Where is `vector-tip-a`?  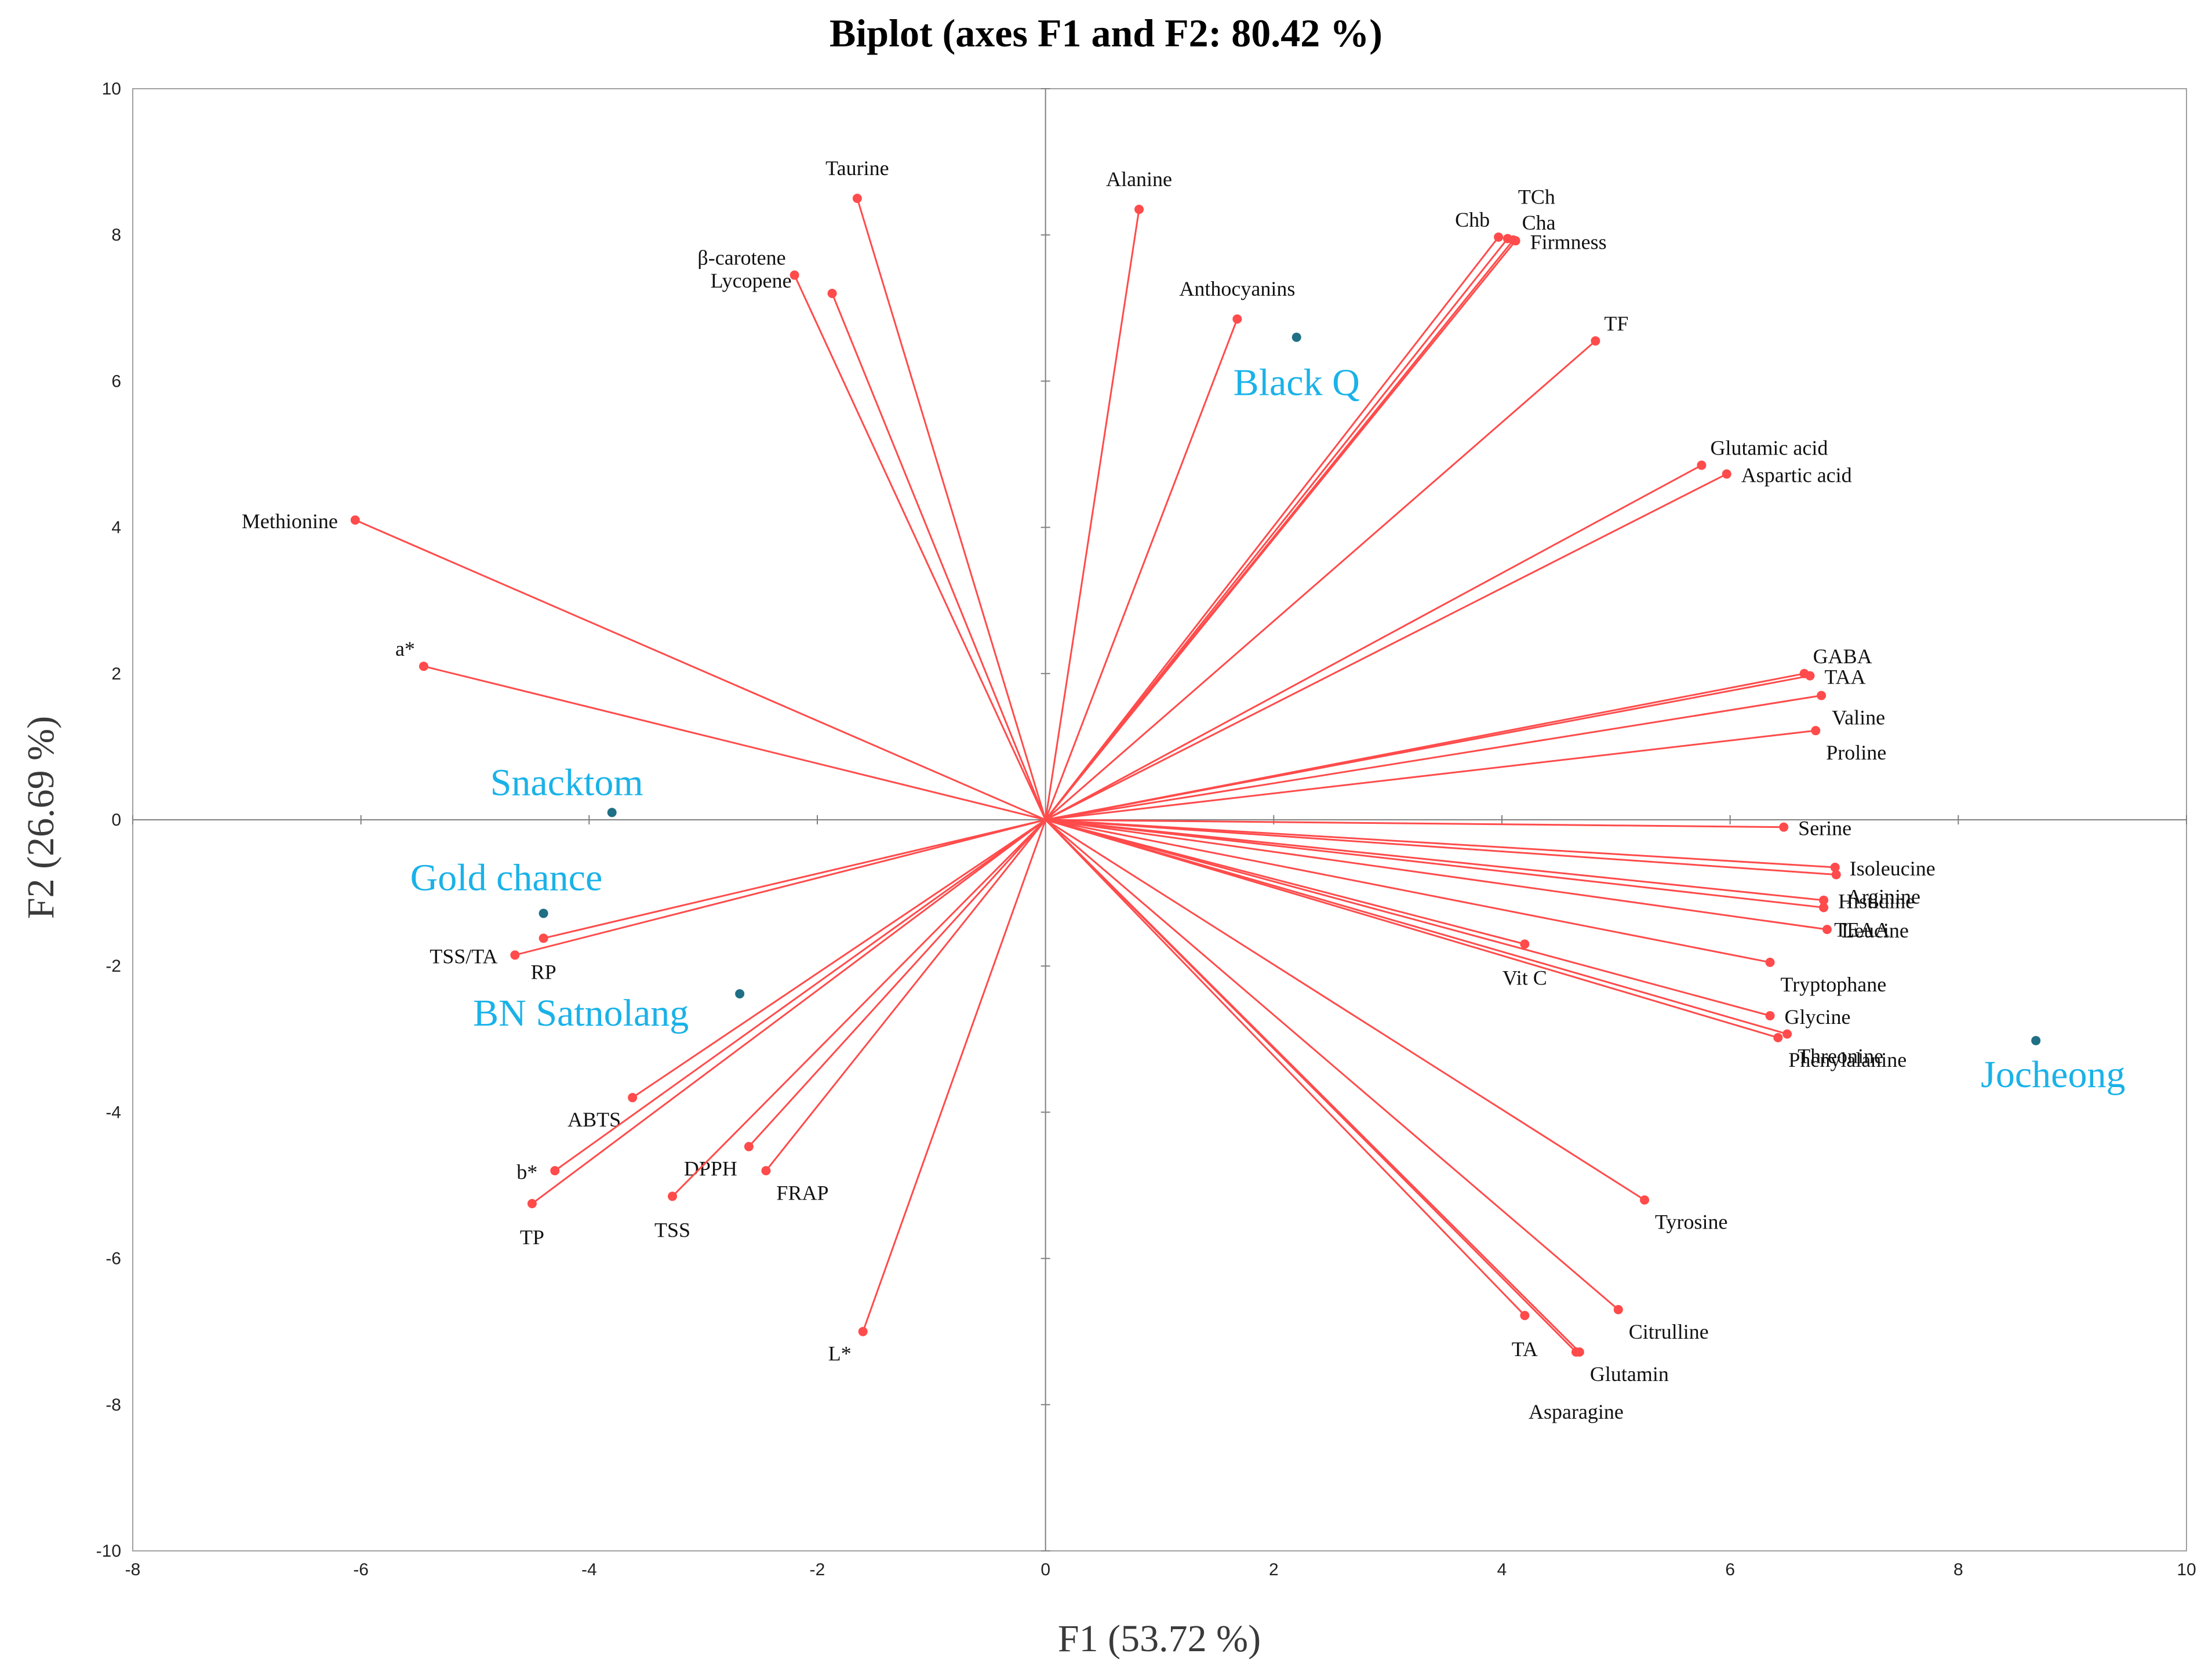 vector-tip-a is located at coordinates (423, 666).